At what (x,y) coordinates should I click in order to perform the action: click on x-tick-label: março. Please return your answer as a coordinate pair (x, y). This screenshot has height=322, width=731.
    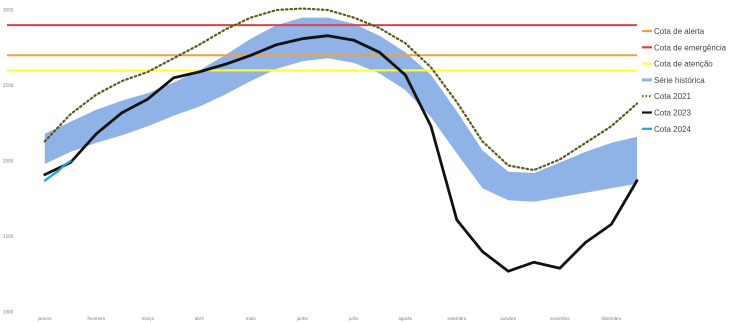
    Looking at the image, I should click on (147, 318).